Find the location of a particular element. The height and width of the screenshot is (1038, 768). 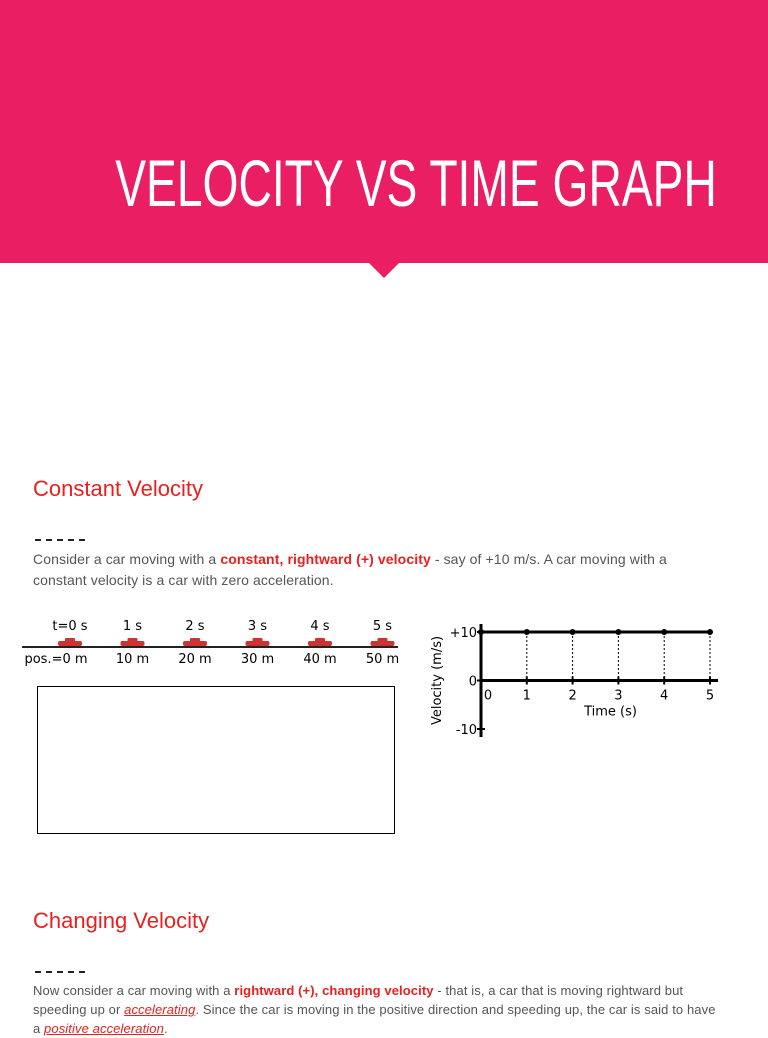

time-label: 4 s is located at coordinates (319, 626).